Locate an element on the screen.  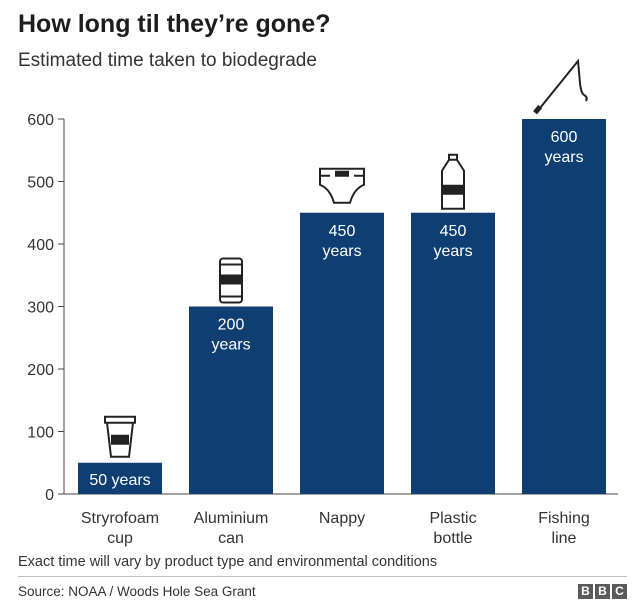
data-label: 50 years is located at coordinates (119, 480).